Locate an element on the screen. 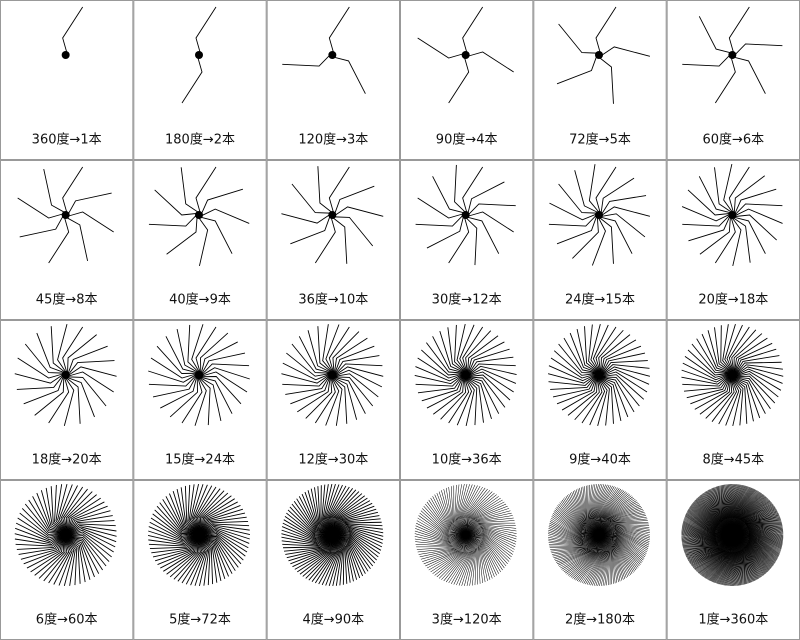 This screenshot has width=800, height=640. cell-label: 18度→20本 is located at coordinates (67, 460).